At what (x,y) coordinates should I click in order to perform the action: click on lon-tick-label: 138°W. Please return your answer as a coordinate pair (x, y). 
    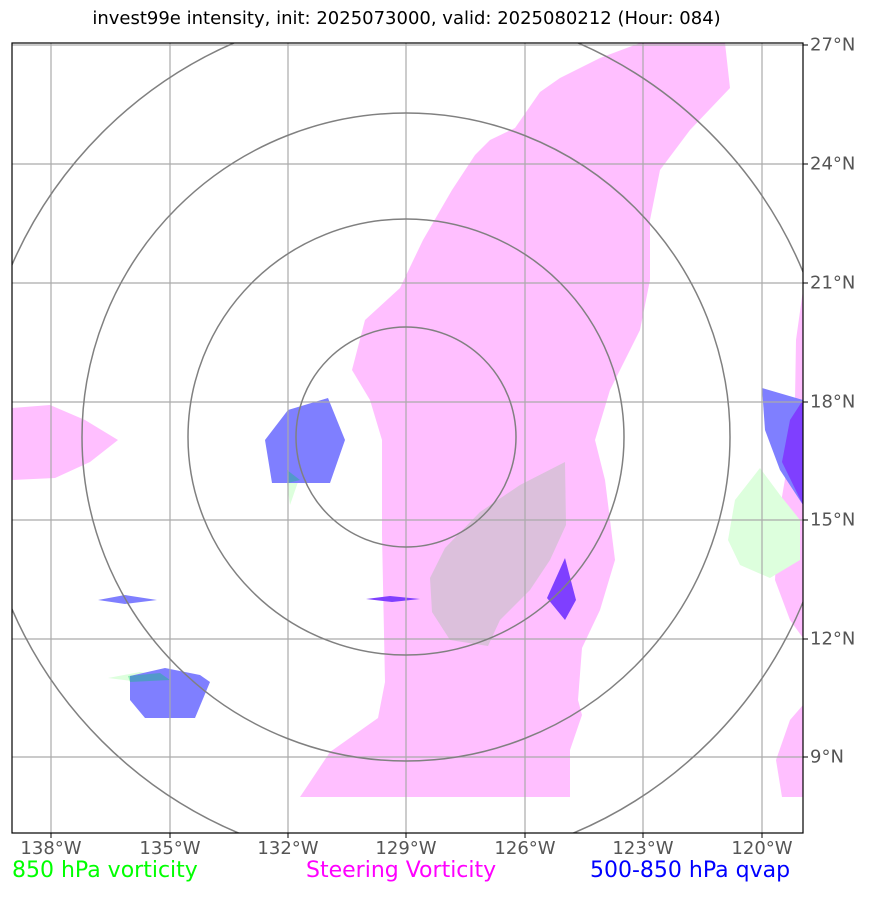
    Looking at the image, I should click on (51, 848).